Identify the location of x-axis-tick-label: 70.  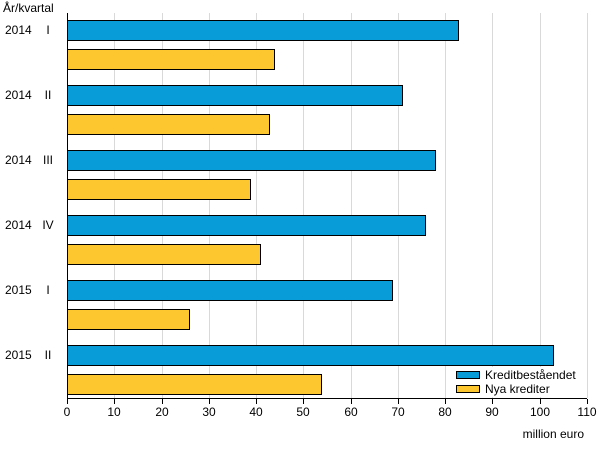
(398, 412).